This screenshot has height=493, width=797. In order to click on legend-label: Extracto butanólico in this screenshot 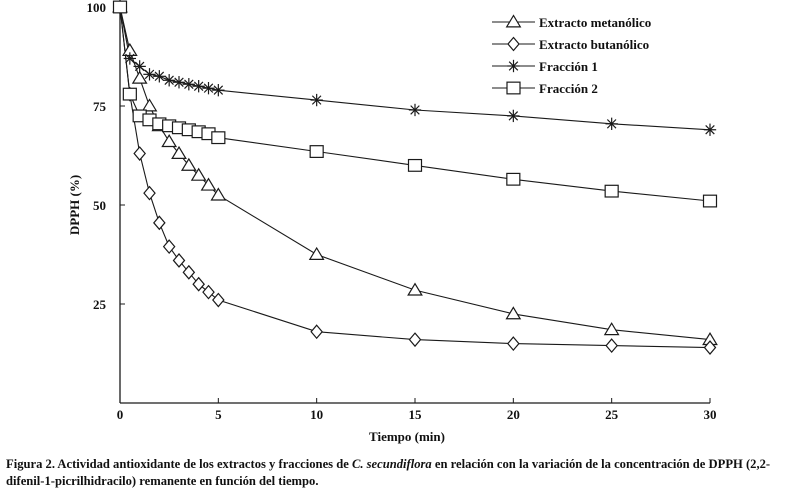, I will do `click(594, 44)`.